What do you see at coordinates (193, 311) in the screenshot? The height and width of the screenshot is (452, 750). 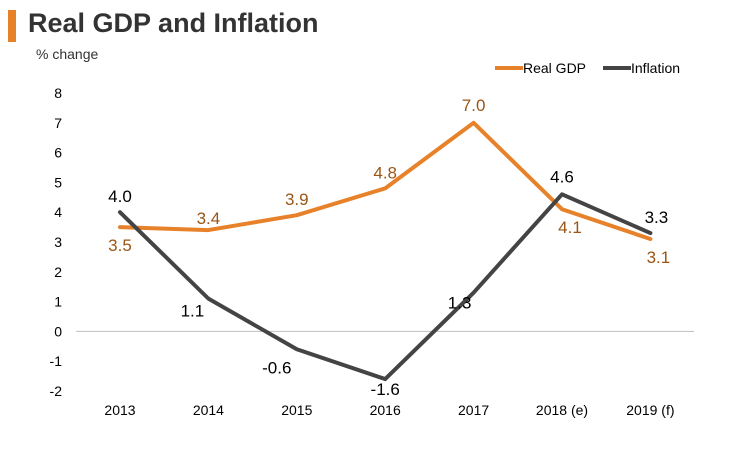 I see `data-label: 1.1` at bounding box center [193, 311].